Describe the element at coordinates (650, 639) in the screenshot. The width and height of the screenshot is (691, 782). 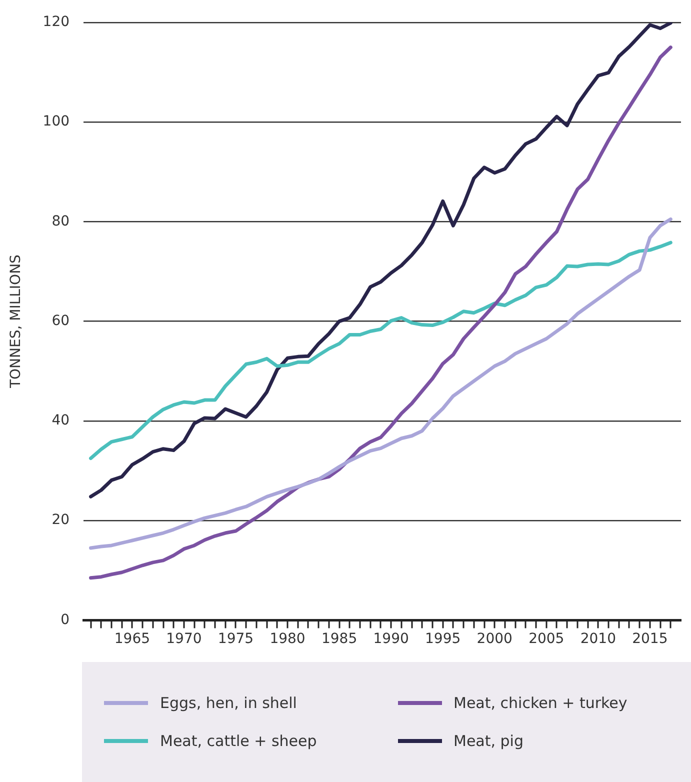
I see `x-tick-label: 2015` at that location.